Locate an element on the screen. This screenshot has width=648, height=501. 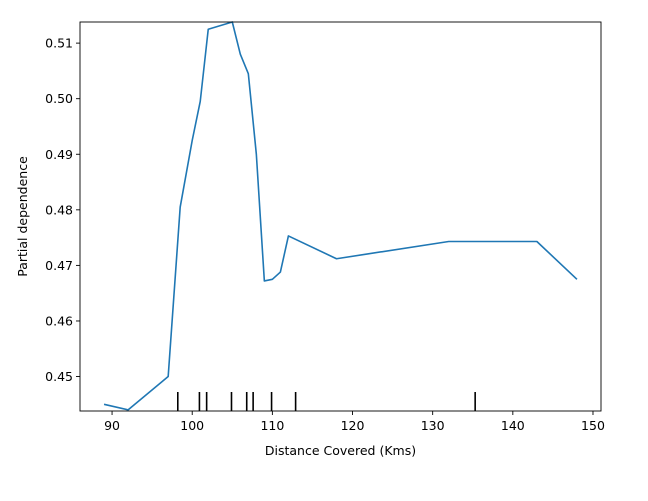
x-axis-label: Distance Covered (Kms) is located at coordinates (340, 450).